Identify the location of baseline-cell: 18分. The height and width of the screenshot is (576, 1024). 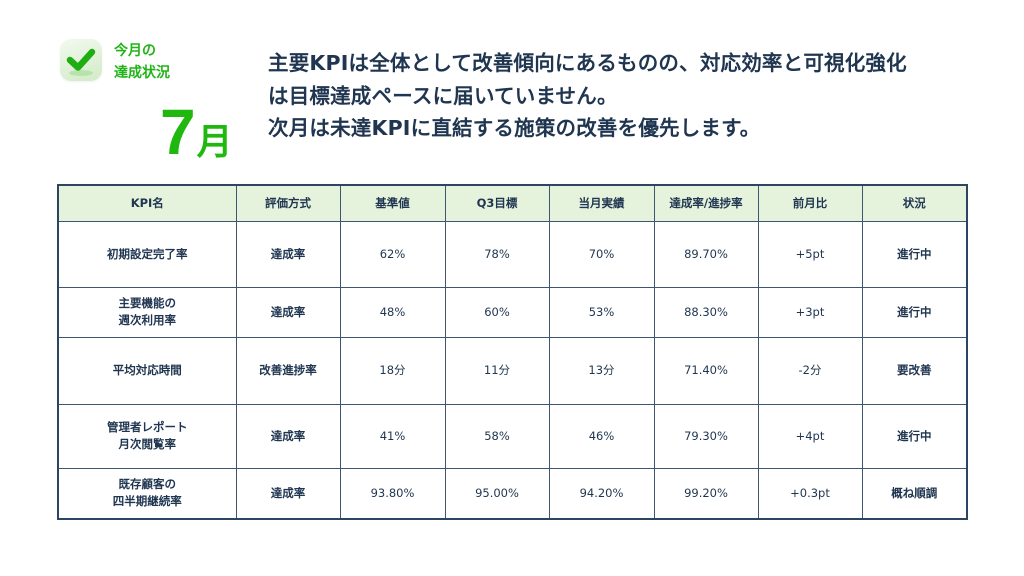
(392, 370).